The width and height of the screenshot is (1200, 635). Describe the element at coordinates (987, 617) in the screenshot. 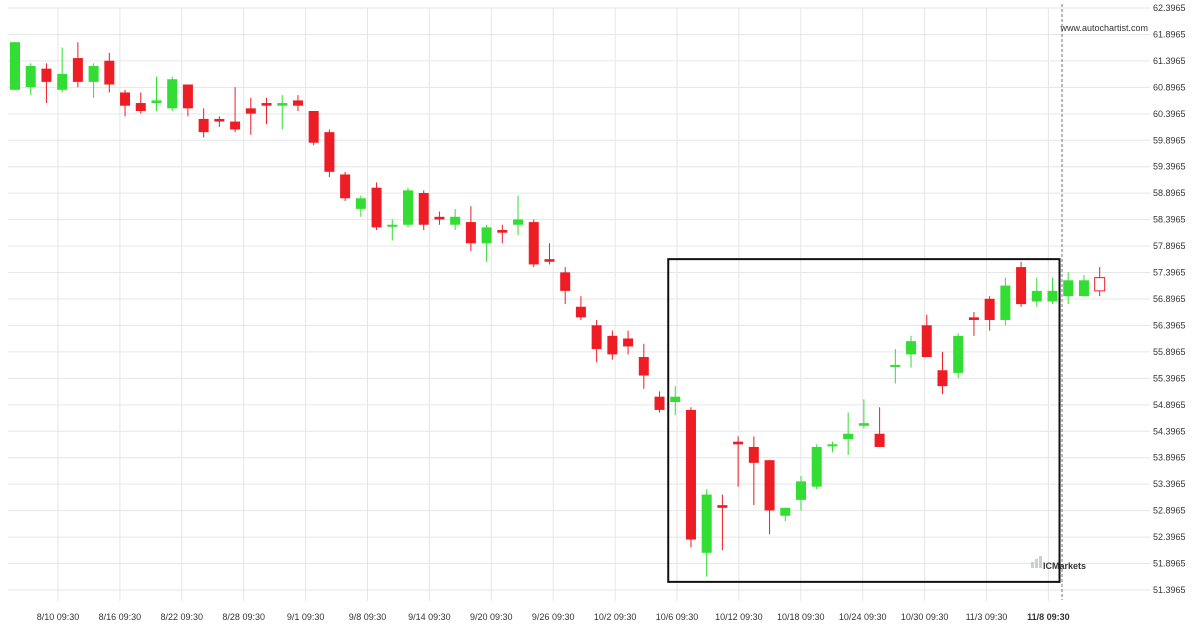

I see `x-tick-label: 11/3 09:30` at that location.